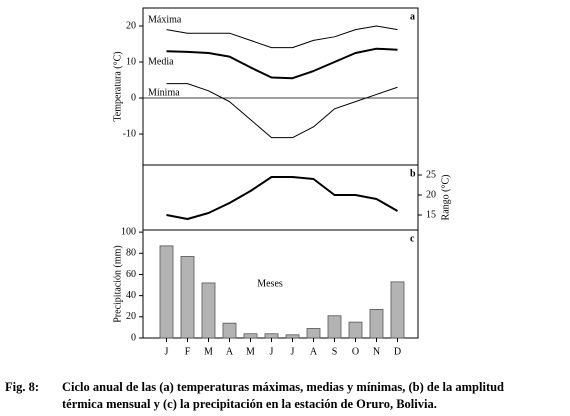 The width and height of the screenshot is (570, 416). Describe the element at coordinates (165, 19) in the screenshot. I see `series-label: Máxima` at that location.